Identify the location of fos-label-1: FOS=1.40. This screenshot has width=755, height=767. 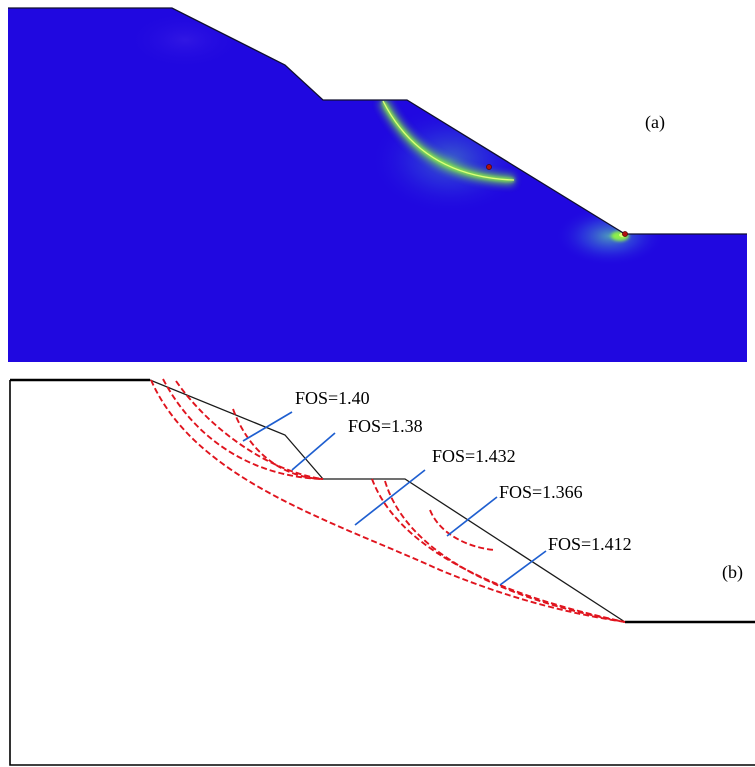
(332, 398).